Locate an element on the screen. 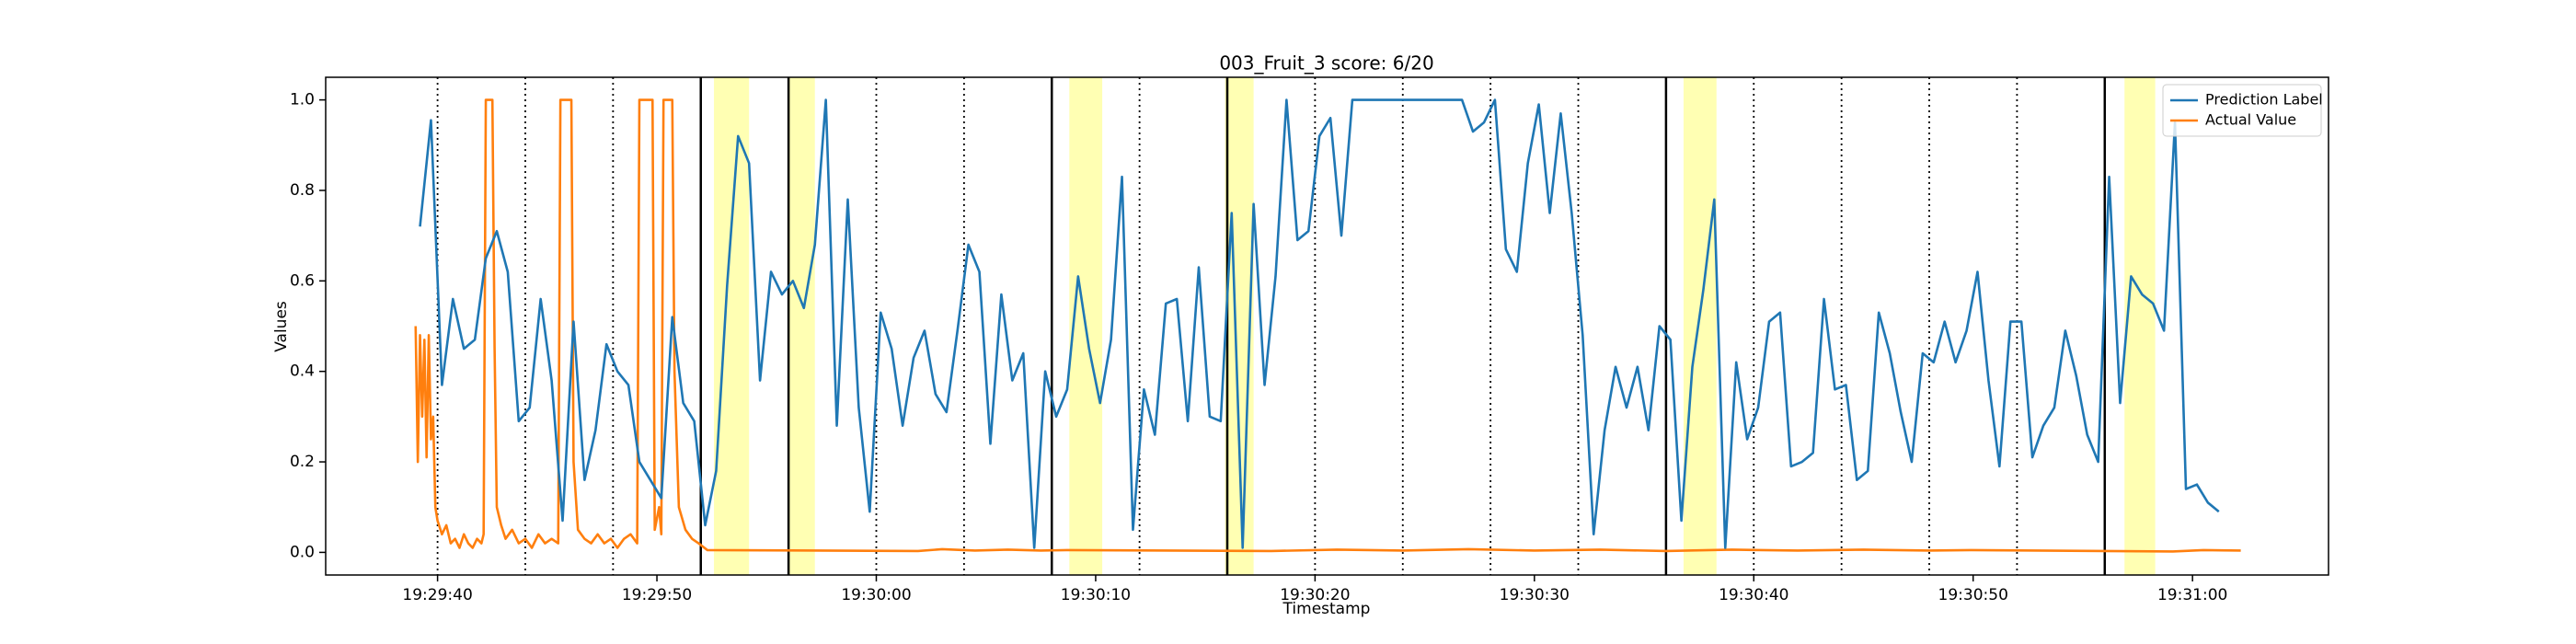 Image resolution: width=2576 pixels, height=644 pixels. x-tick-label: 19:30:10 is located at coordinates (1096, 595).